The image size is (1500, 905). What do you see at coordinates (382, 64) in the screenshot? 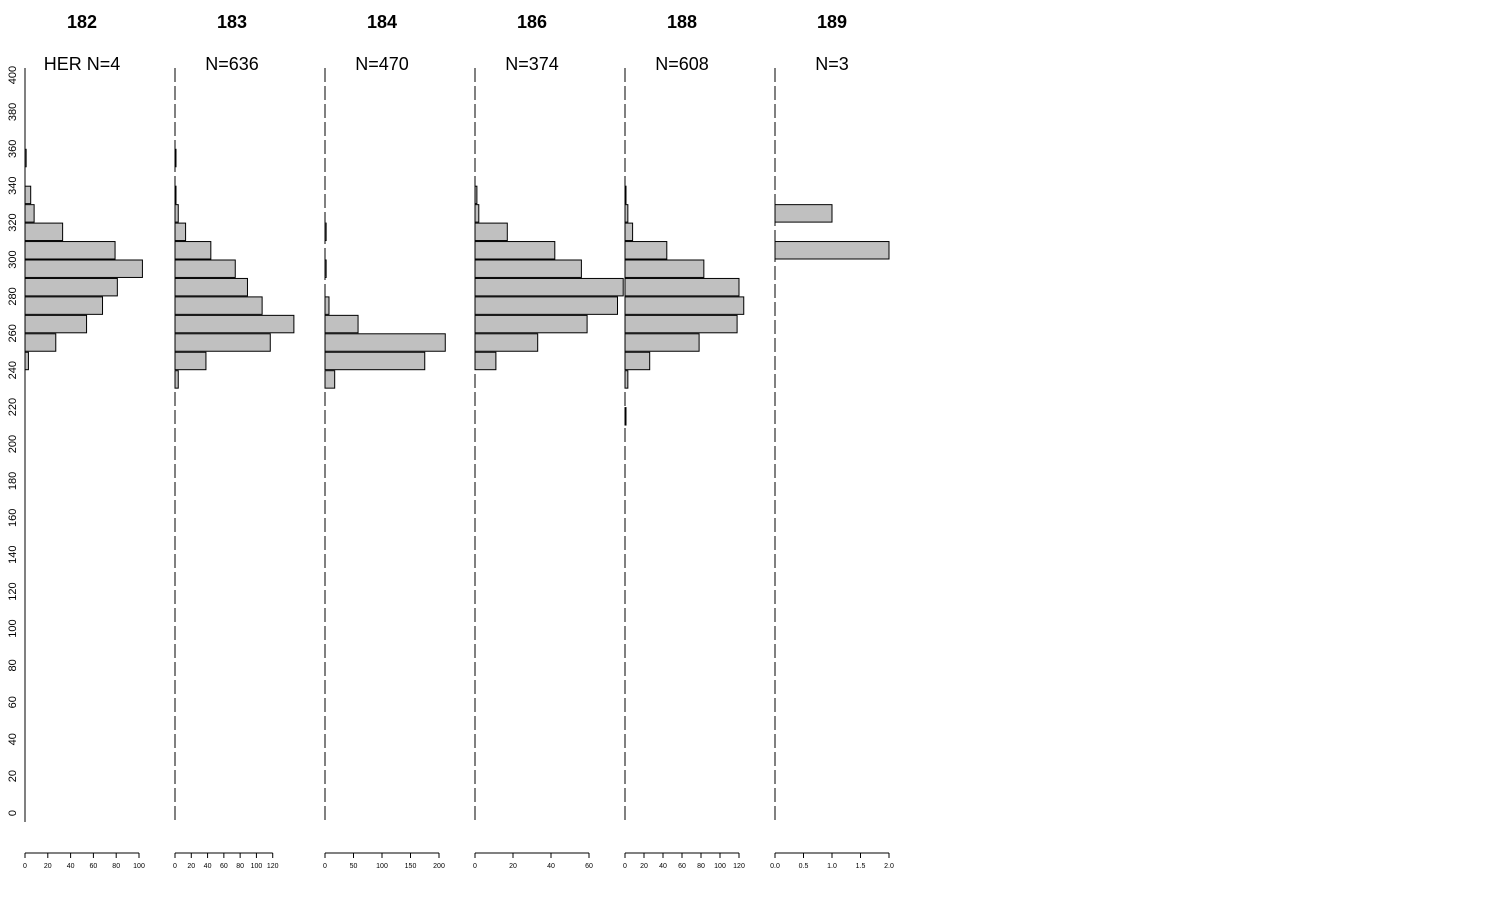
I see `panel-subtitle: N=470` at bounding box center [382, 64].